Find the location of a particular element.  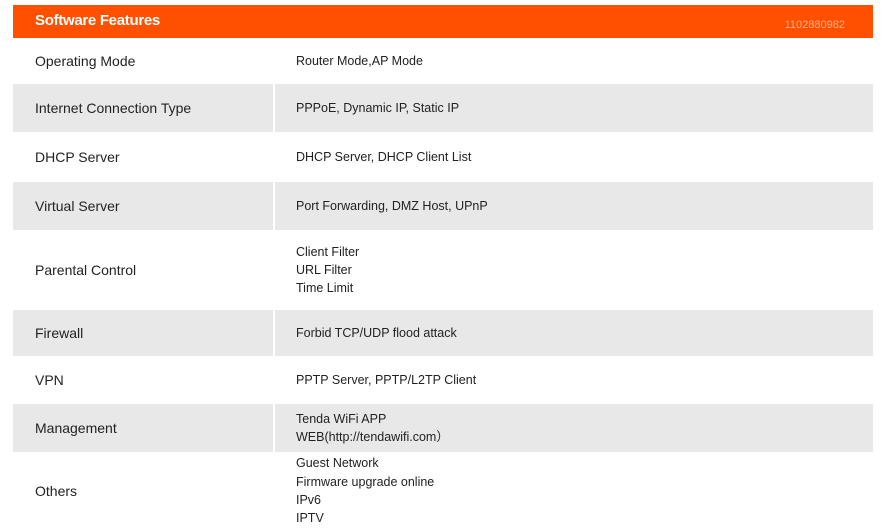

feature-value: Forbid TCP/UDP flood attack is located at coordinates (366, 333).